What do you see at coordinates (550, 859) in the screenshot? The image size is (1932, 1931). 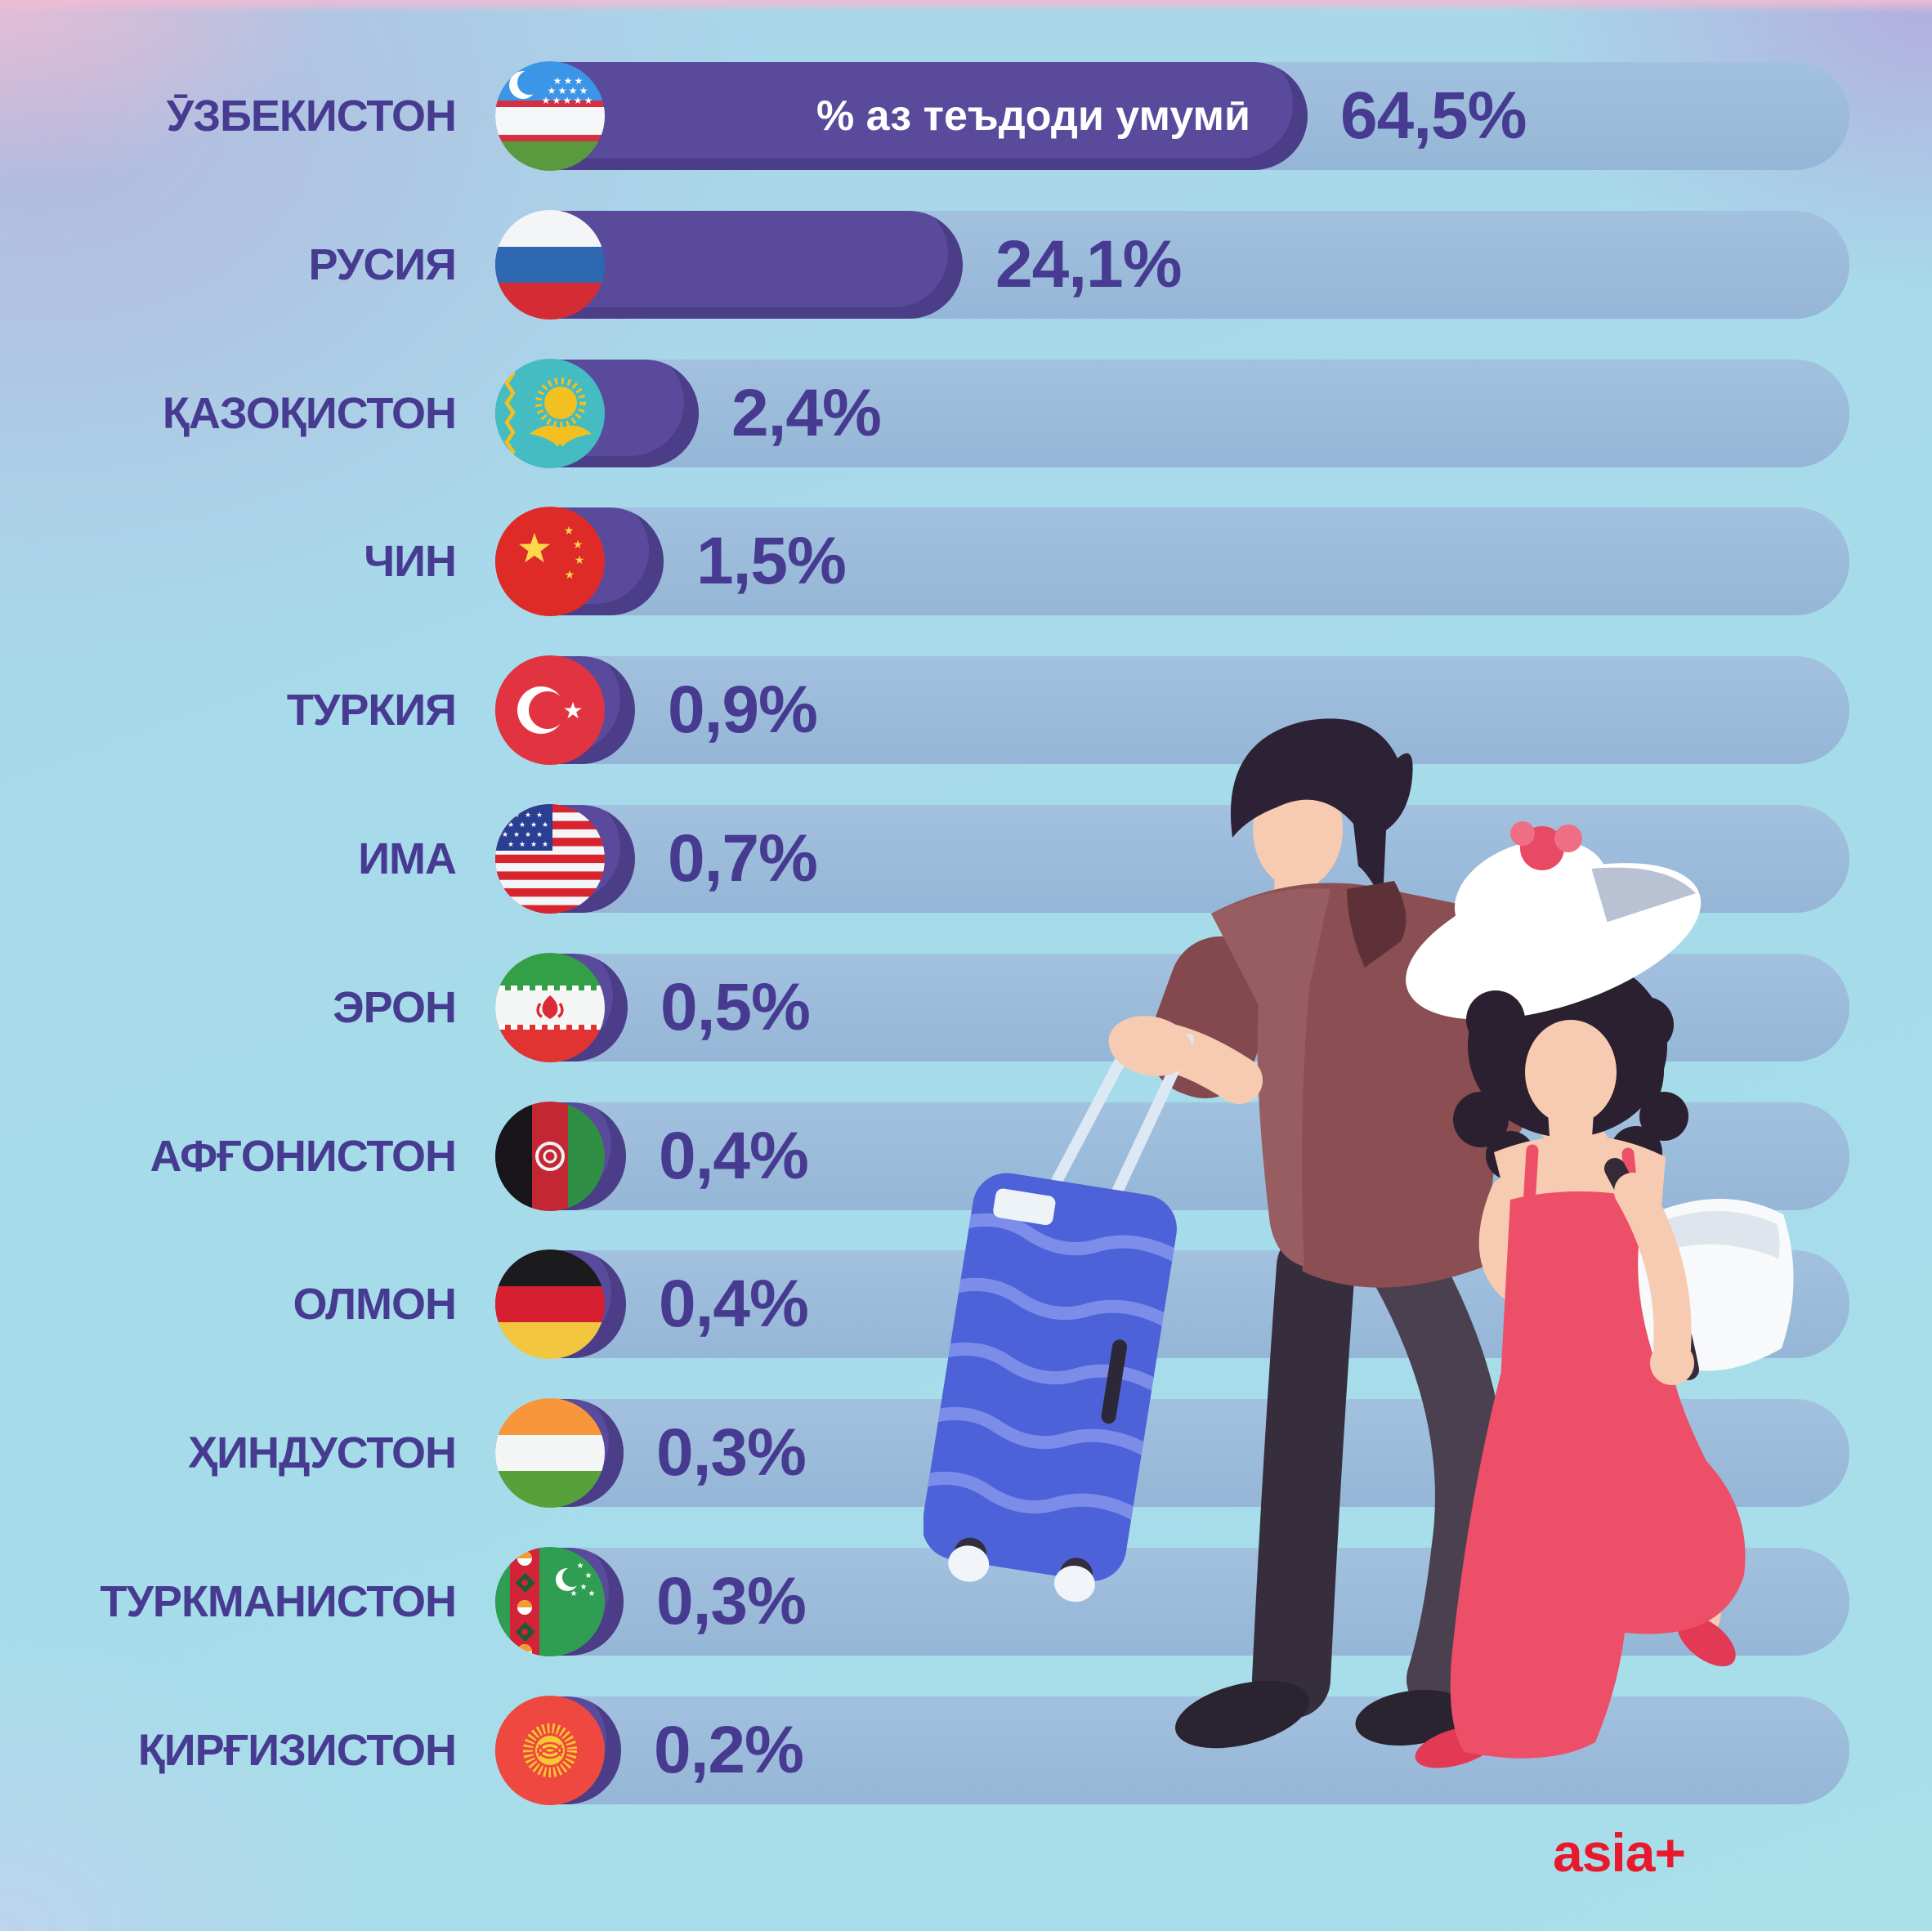 I see `flag-usa-icon: ★ ★ ★ ★ ★ ★ ★ ★ ★ ★ ★ ★ ★ ★ ★ ★` at bounding box center [550, 859].